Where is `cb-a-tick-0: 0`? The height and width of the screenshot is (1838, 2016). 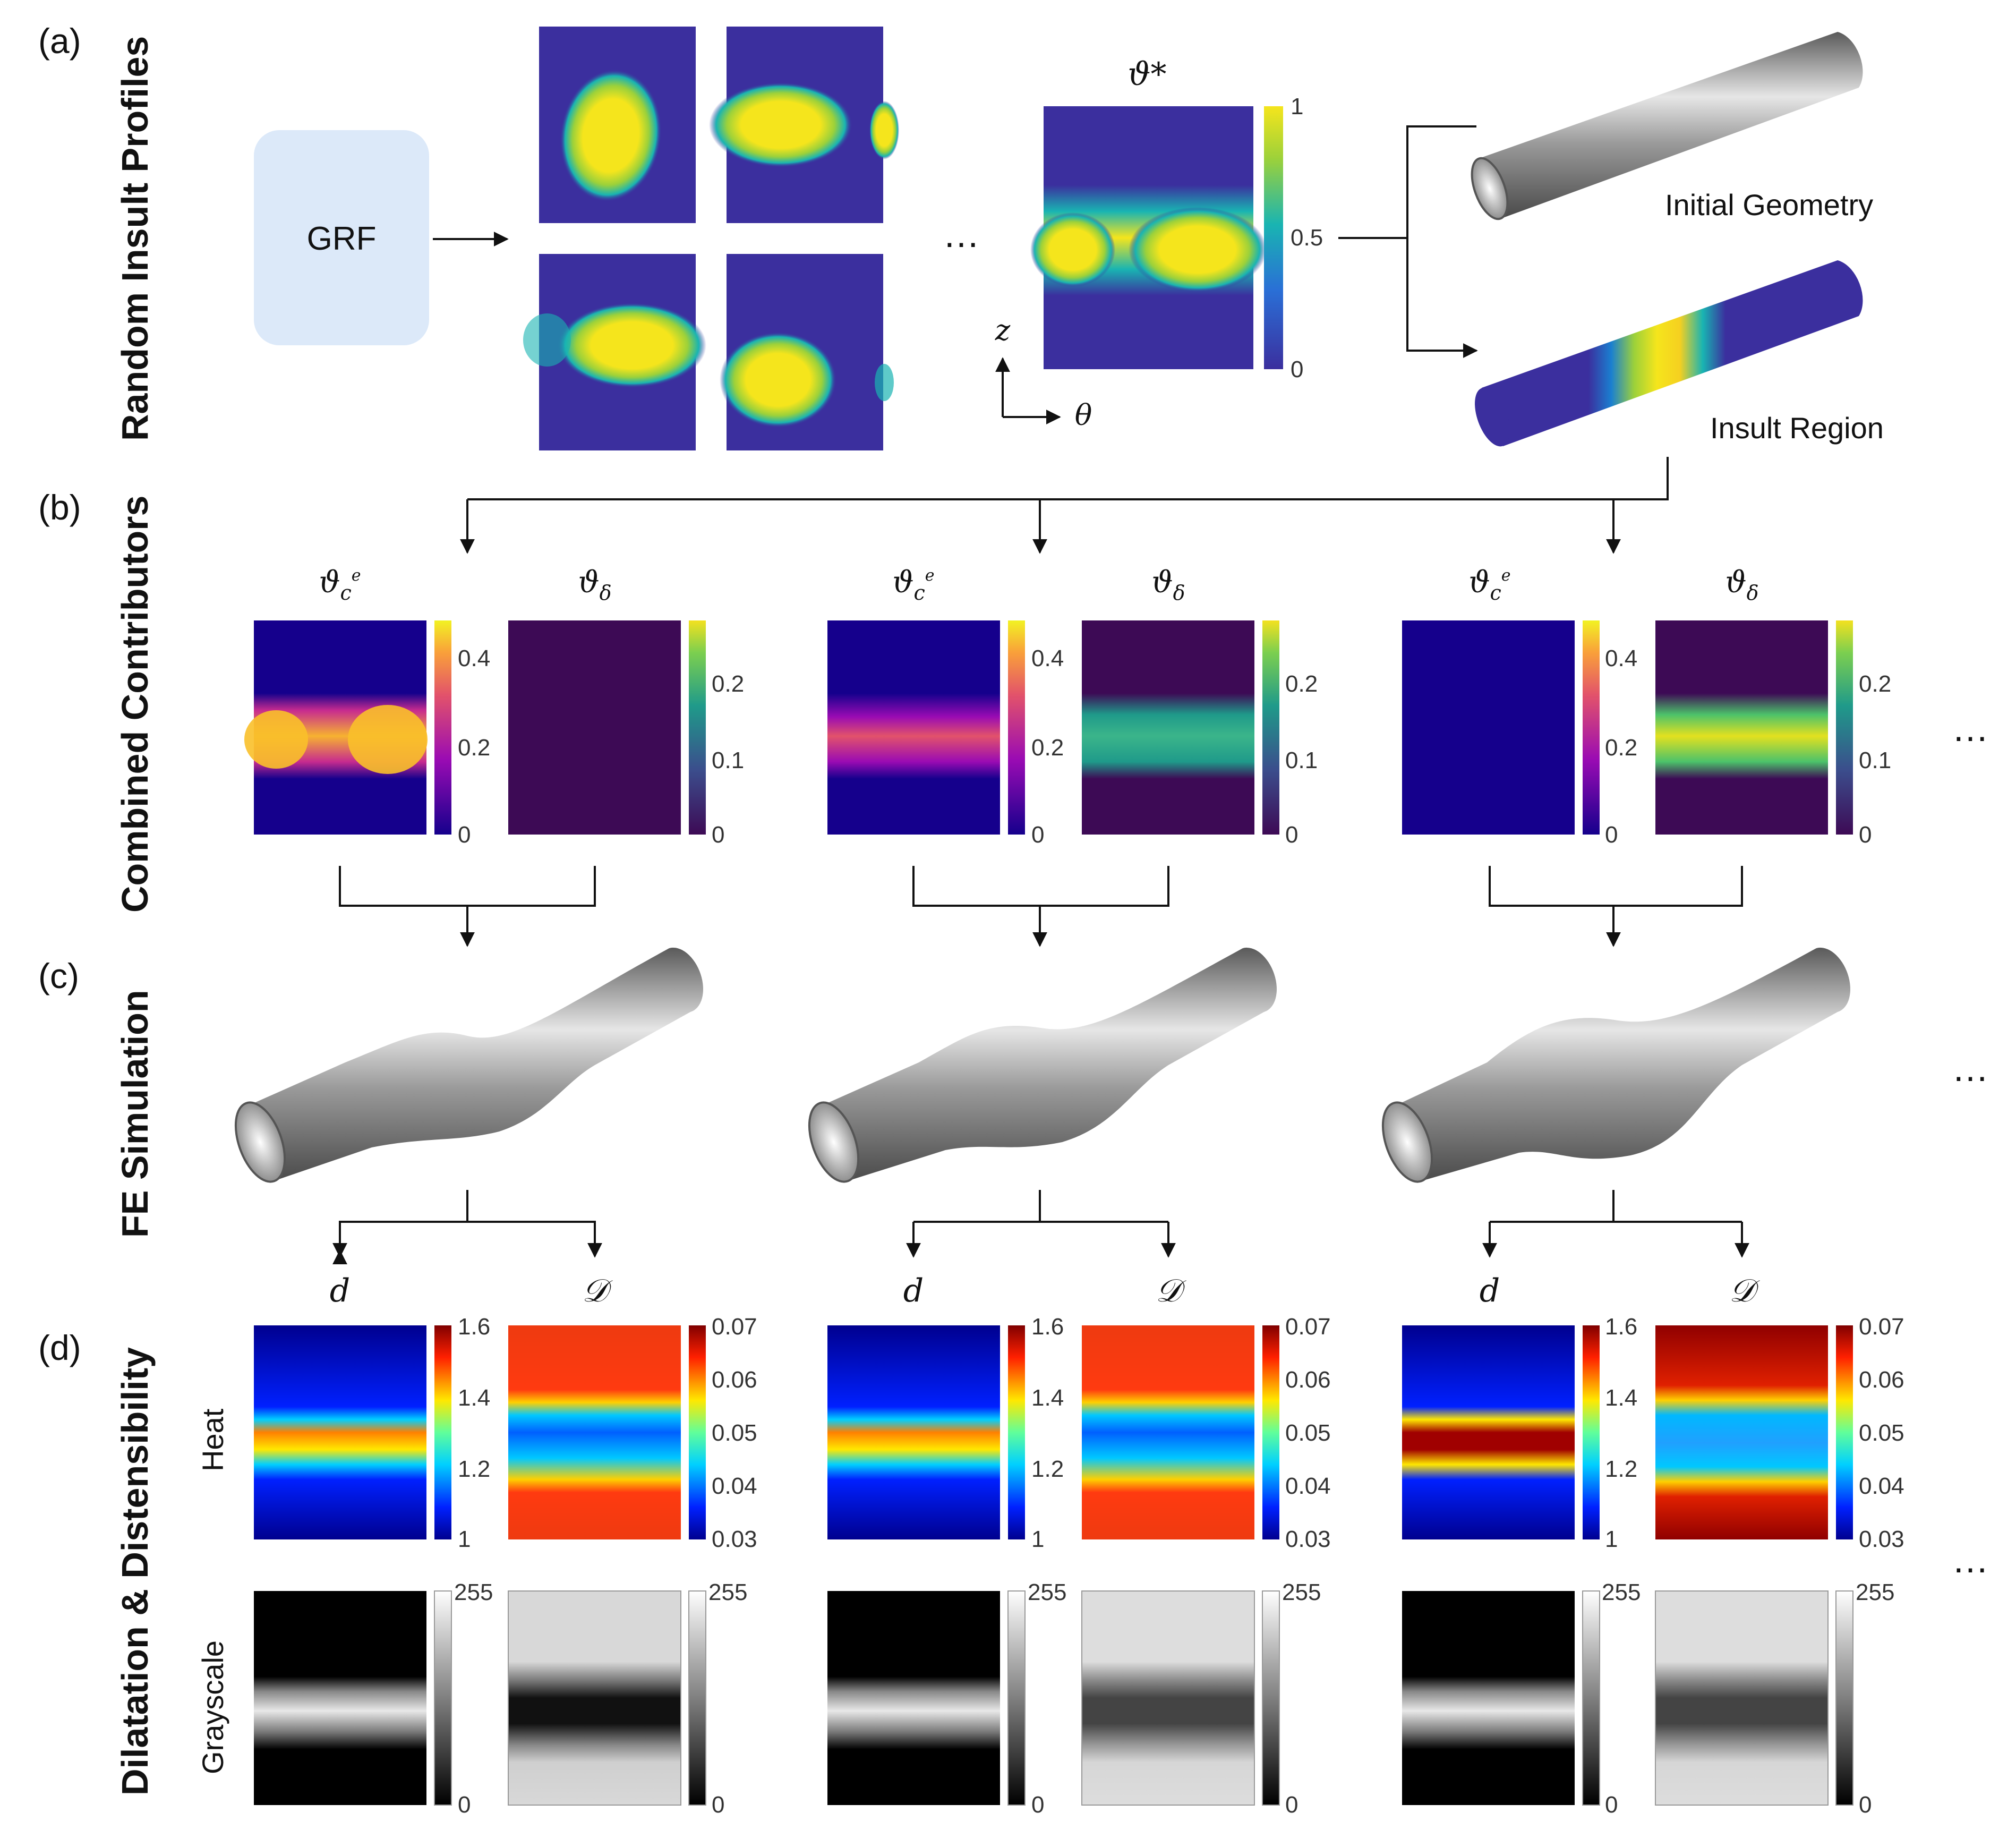
cb-a-tick-0: 0 is located at coordinates (1297, 369).